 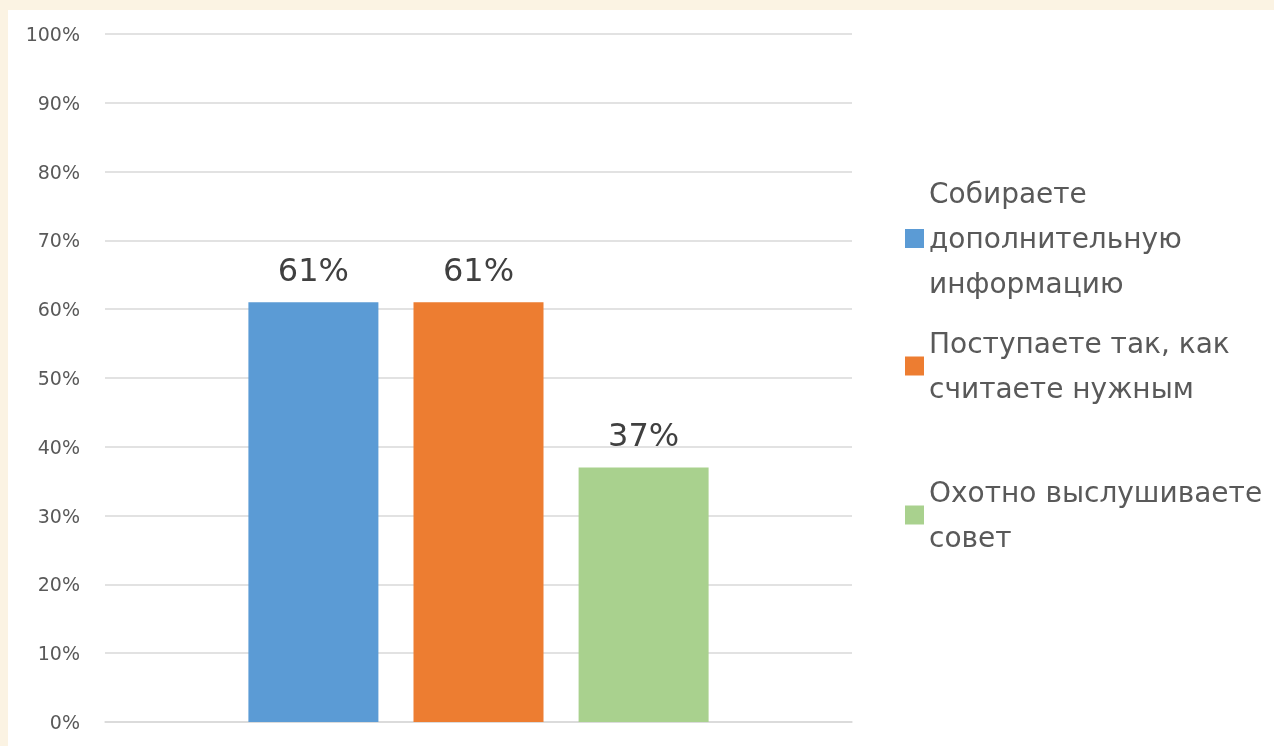 What do you see at coordinates (52, 34) in the screenshot?
I see `y-tick-label: 100%` at bounding box center [52, 34].